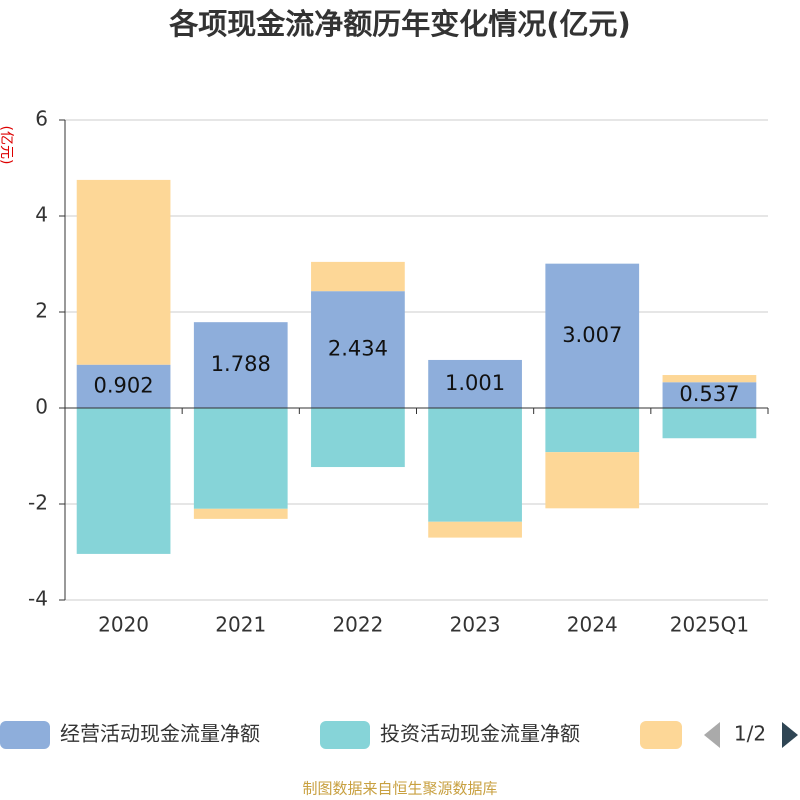 The image size is (800, 800). I want to click on x-tick-label: 2022, so click(357, 625).